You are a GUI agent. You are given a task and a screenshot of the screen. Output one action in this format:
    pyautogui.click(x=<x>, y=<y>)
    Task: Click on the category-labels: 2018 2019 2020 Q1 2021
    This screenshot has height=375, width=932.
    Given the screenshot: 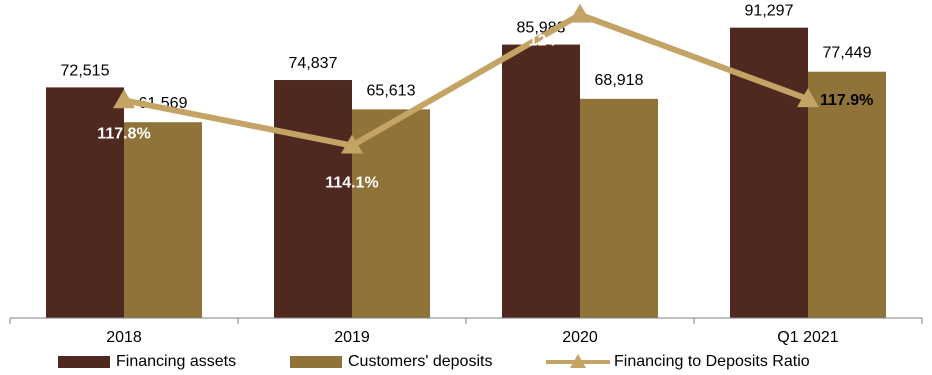 What is the action you would take?
    pyautogui.click(x=472, y=337)
    